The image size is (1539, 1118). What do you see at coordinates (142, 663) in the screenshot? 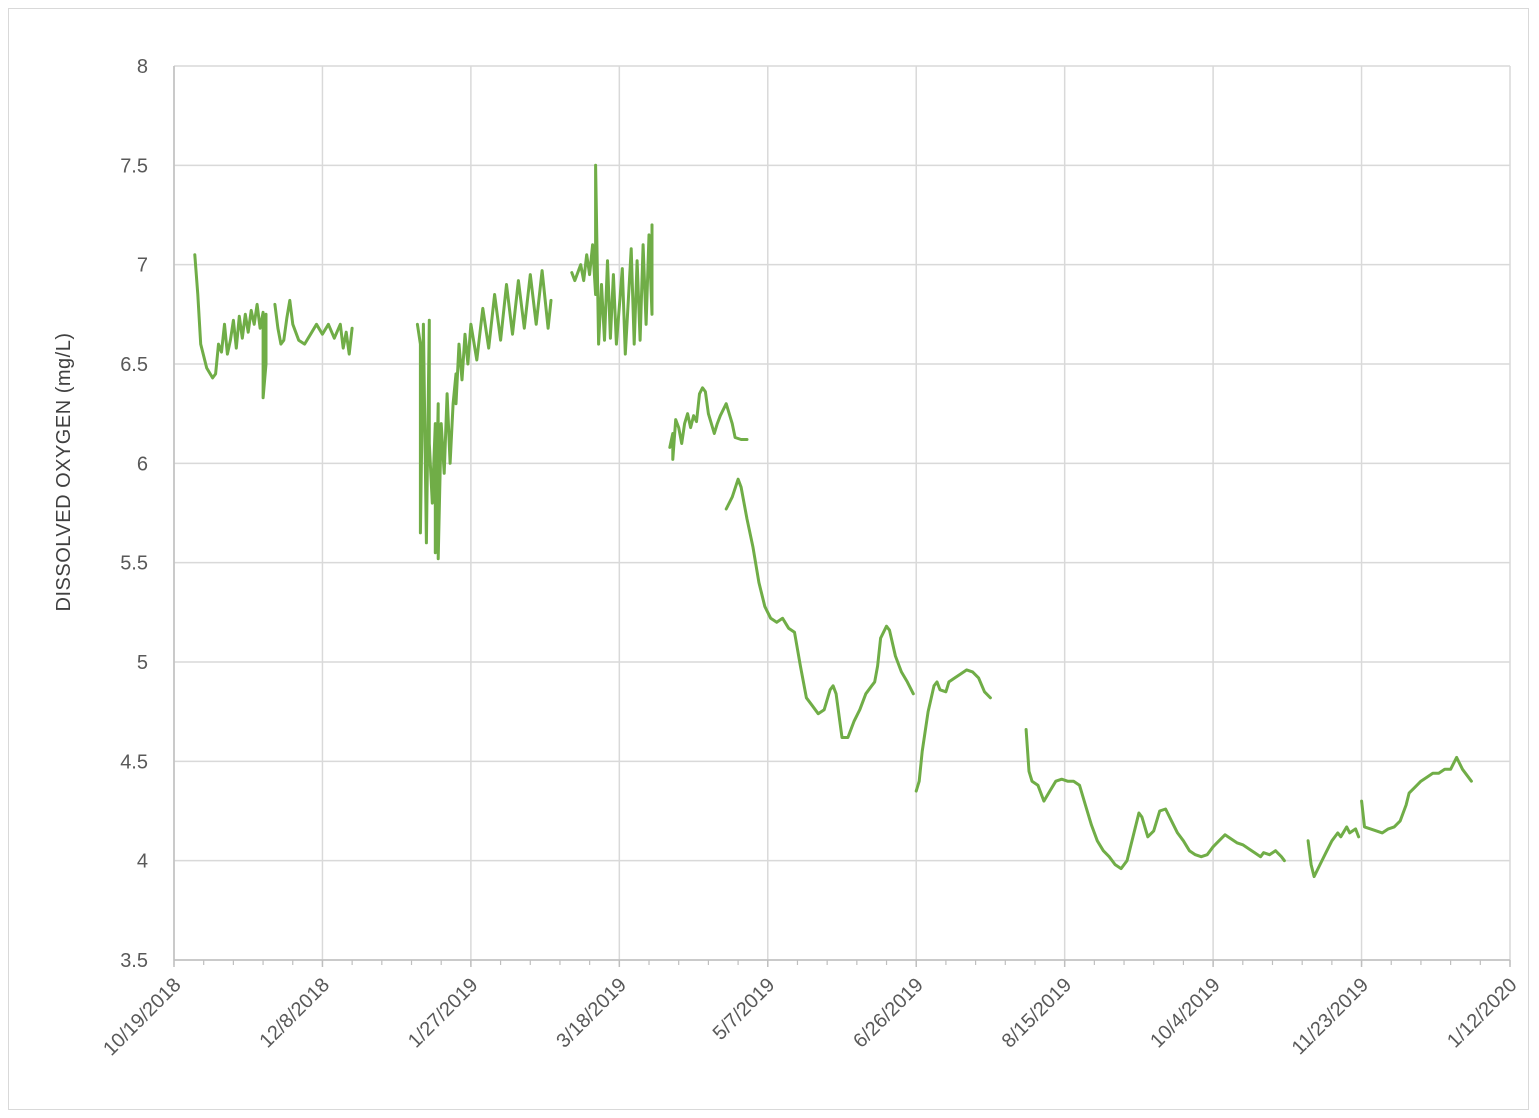
I see `y-tick-label: 5` at bounding box center [142, 663].